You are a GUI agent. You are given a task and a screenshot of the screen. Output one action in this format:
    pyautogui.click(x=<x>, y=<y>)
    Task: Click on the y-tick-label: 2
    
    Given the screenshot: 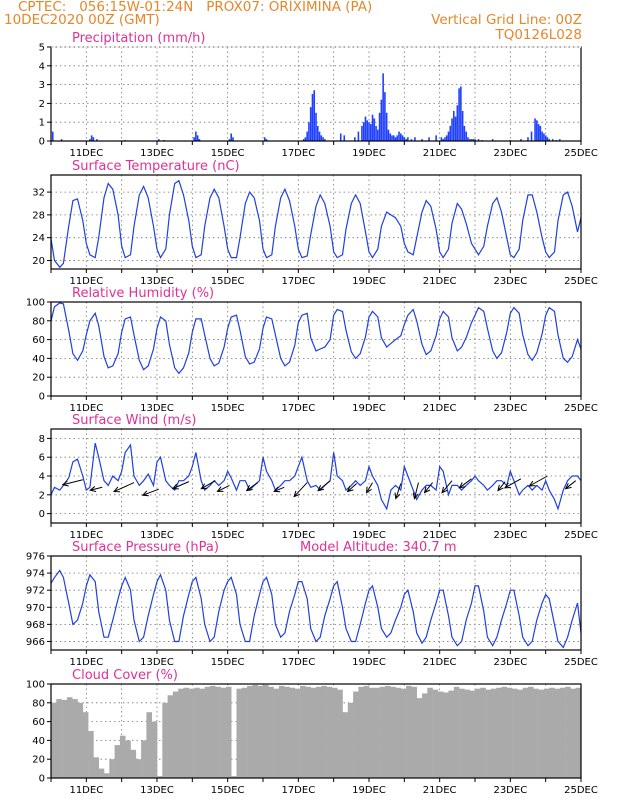 What is the action you would take?
    pyautogui.click(x=42, y=104)
    